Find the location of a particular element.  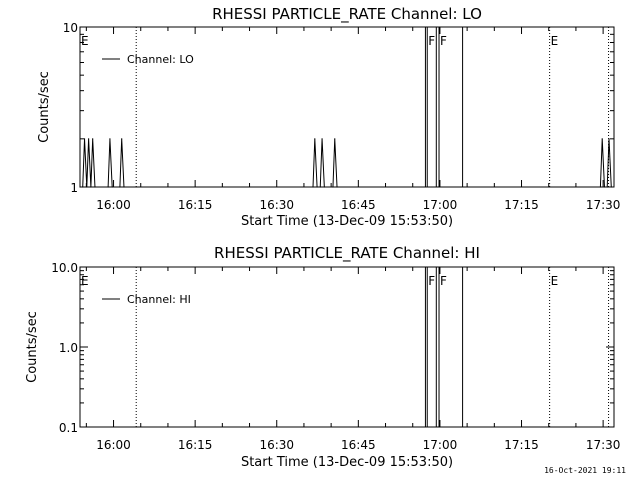

chart-title: RHESSI PARTICLE_RATE Channel: HI is located at coordinates (347, 253).